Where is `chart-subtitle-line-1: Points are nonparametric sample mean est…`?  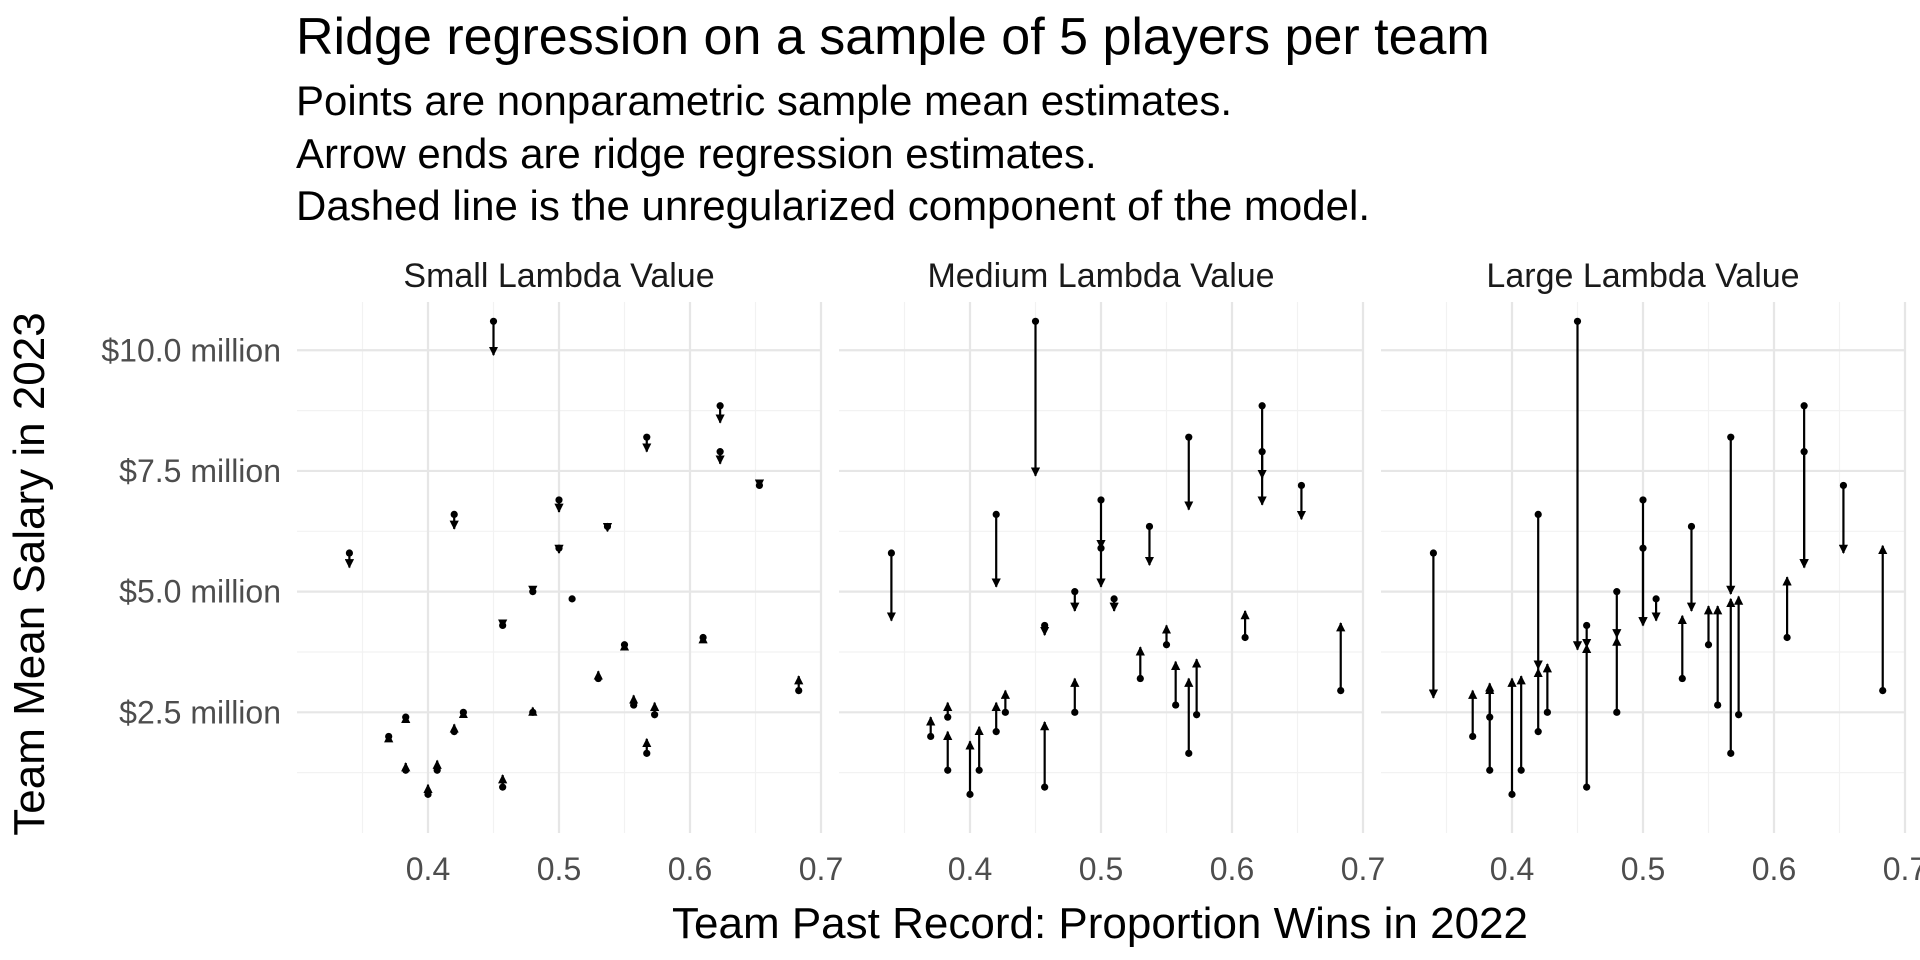
chart-subtitle-line-1: Points are nonparametric sample mean est… is located at coordinates (764, 100).